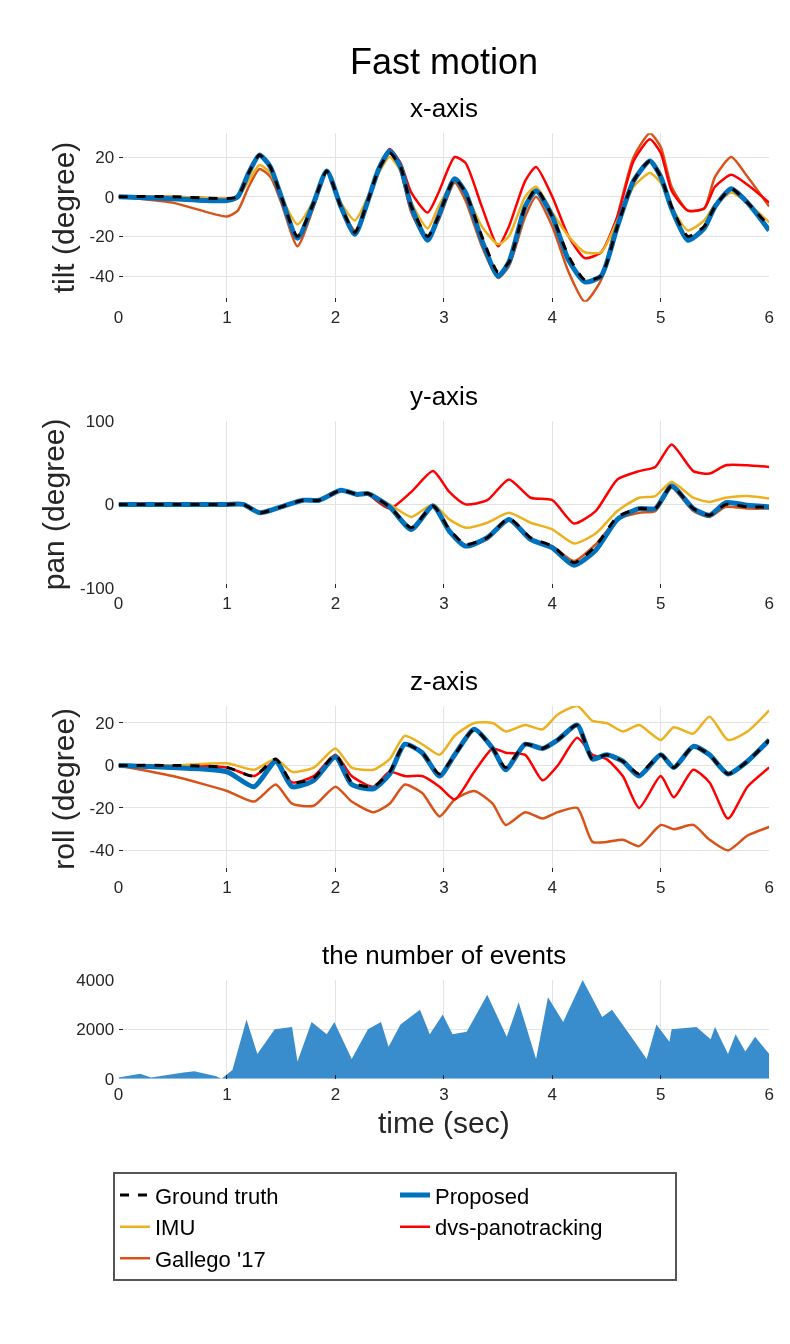  What do you see at coordinates (63, 217) in the screenshot?
I see `y-axis-title: tilt (degree)` at bounding box center [63, 217].